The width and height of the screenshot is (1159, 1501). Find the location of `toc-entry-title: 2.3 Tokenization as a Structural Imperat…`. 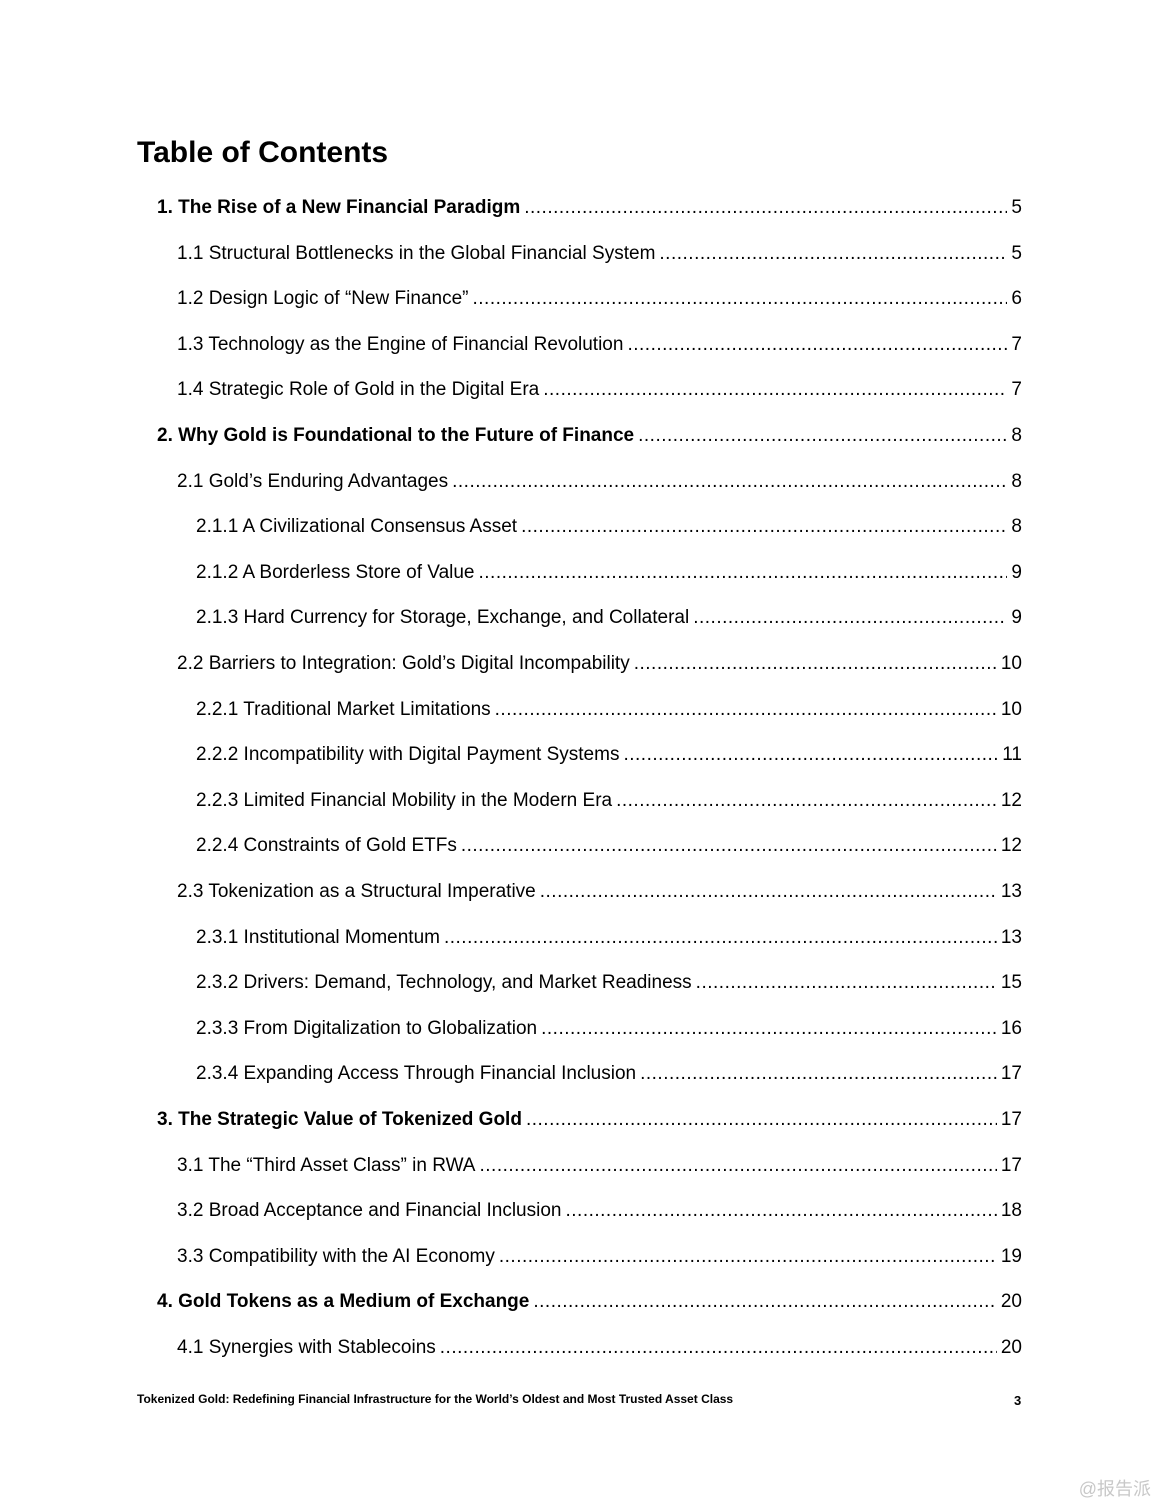

toc-entry-title: 2.3 Tokenization as a Structural Imperat… is located at coordinates (356, 891).